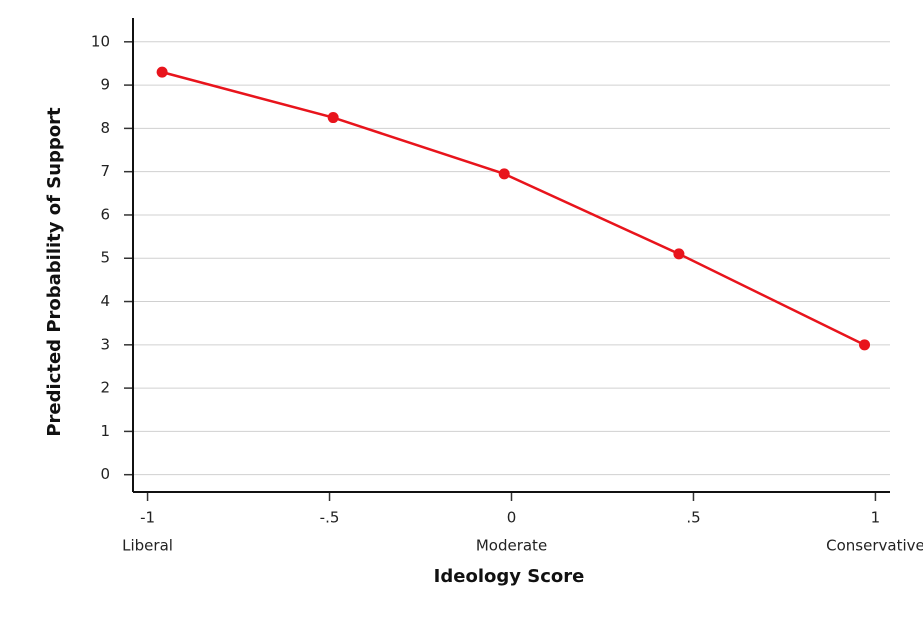 The height and width of the screenshot is (617, 923). I want to click on x-tick-label: -.5, so click(330, 518).